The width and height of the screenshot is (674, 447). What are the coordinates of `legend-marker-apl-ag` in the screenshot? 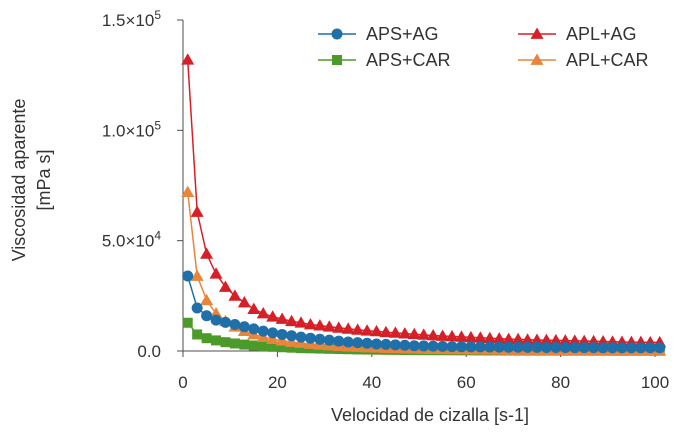 It's located at (537, 33).